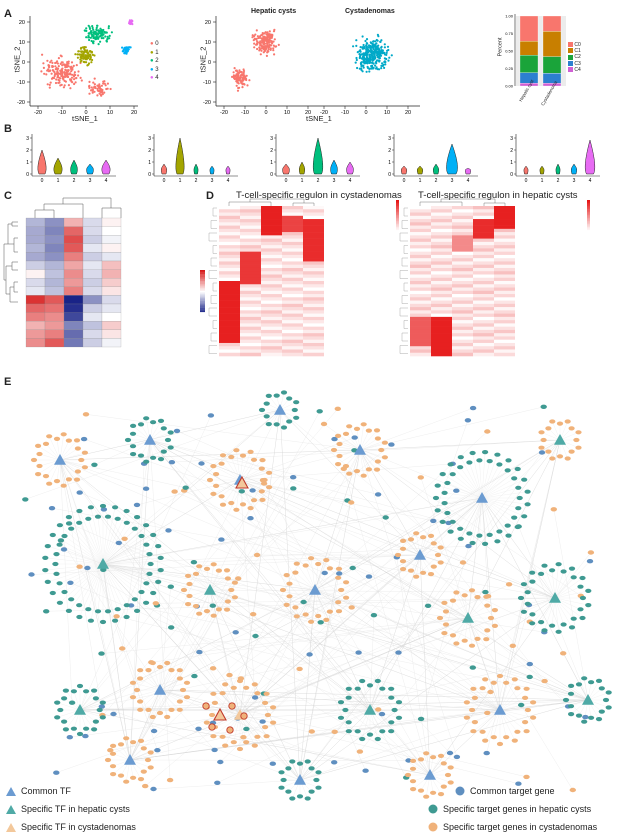 Image resolution: width=622 pixels, height=838 pixels. I want to click on tsne-xtick-label: -10, so click(345, 113).